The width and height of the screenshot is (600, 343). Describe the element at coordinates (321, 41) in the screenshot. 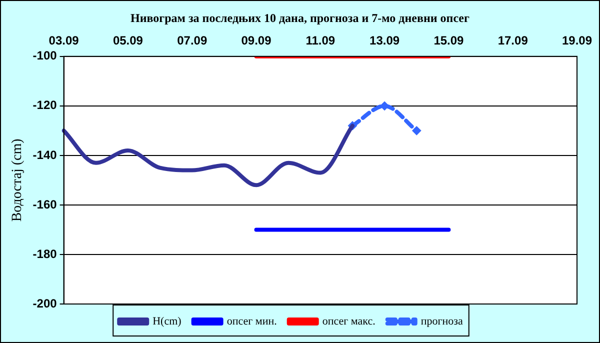

I see `x-tick-label: 11.09` at that location.